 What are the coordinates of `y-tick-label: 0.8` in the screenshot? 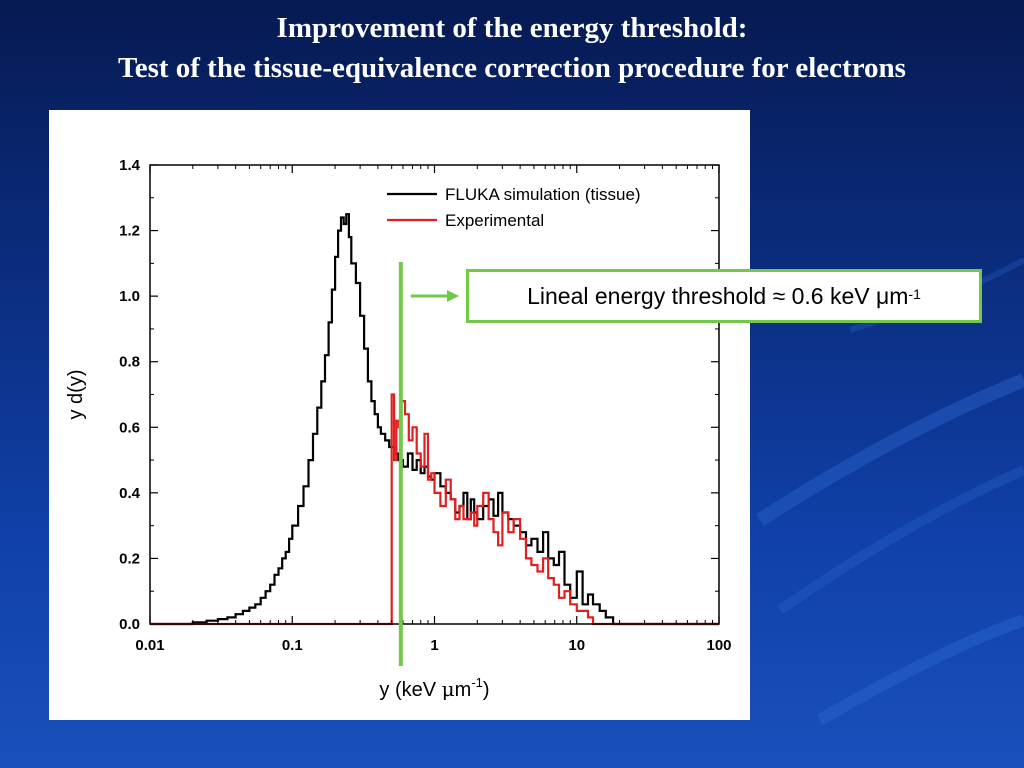 It's located at (129, 362).